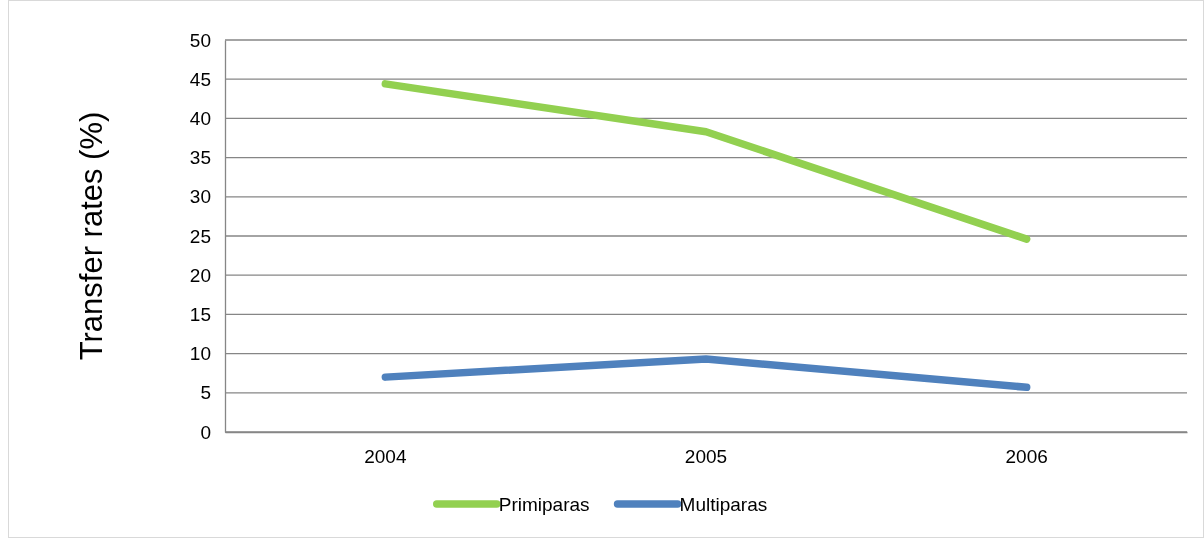  I want to click on y-tick-label: 45, so click(200, 79).